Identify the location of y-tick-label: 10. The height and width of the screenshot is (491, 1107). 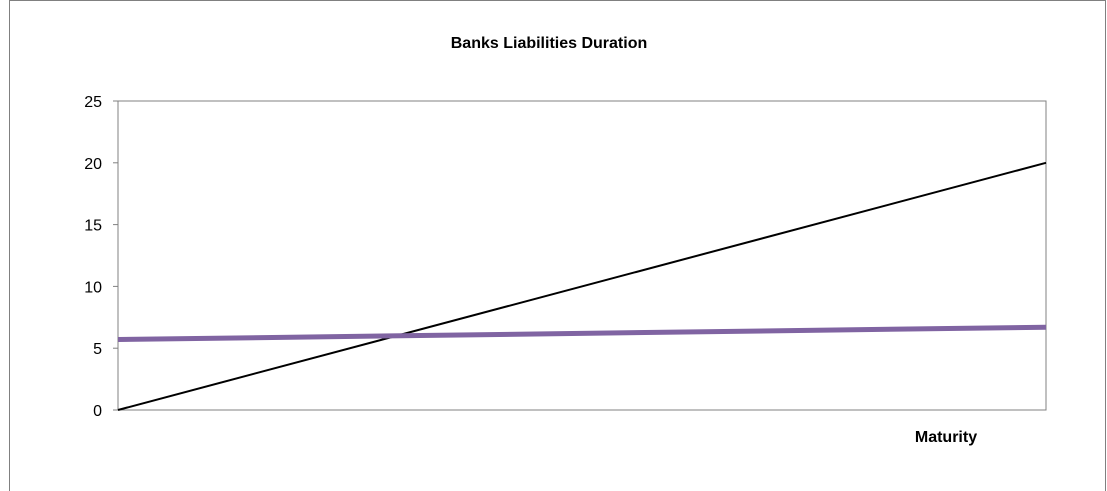
(93, 287).